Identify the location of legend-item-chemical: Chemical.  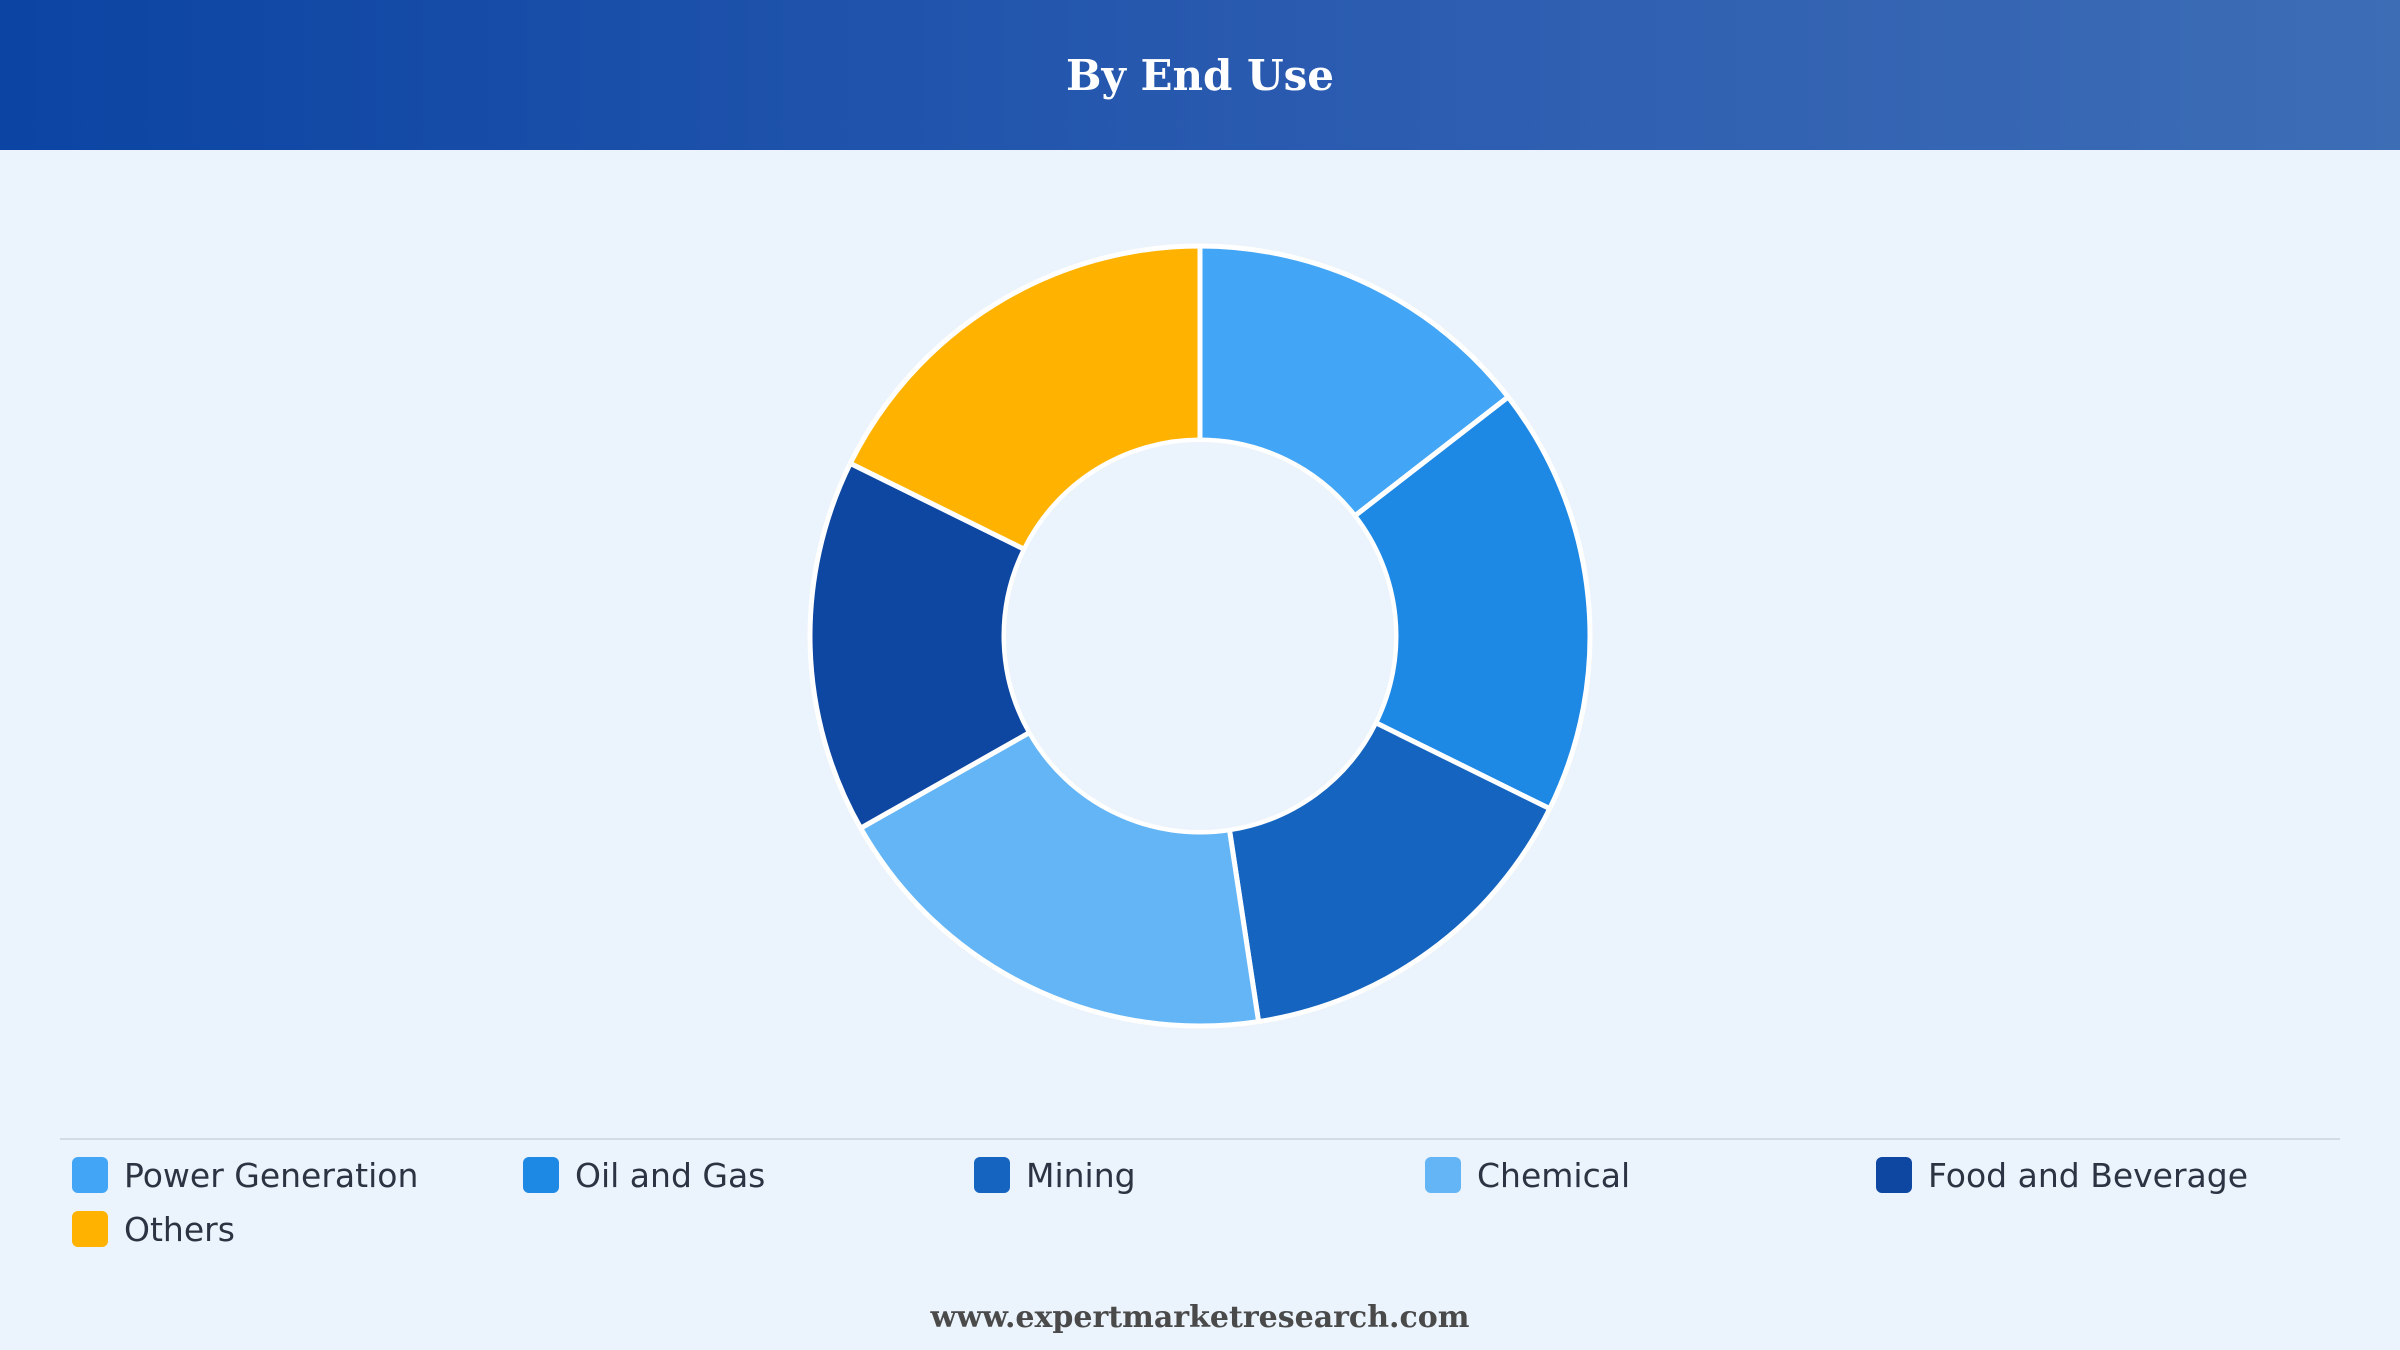
(1527, 1175).